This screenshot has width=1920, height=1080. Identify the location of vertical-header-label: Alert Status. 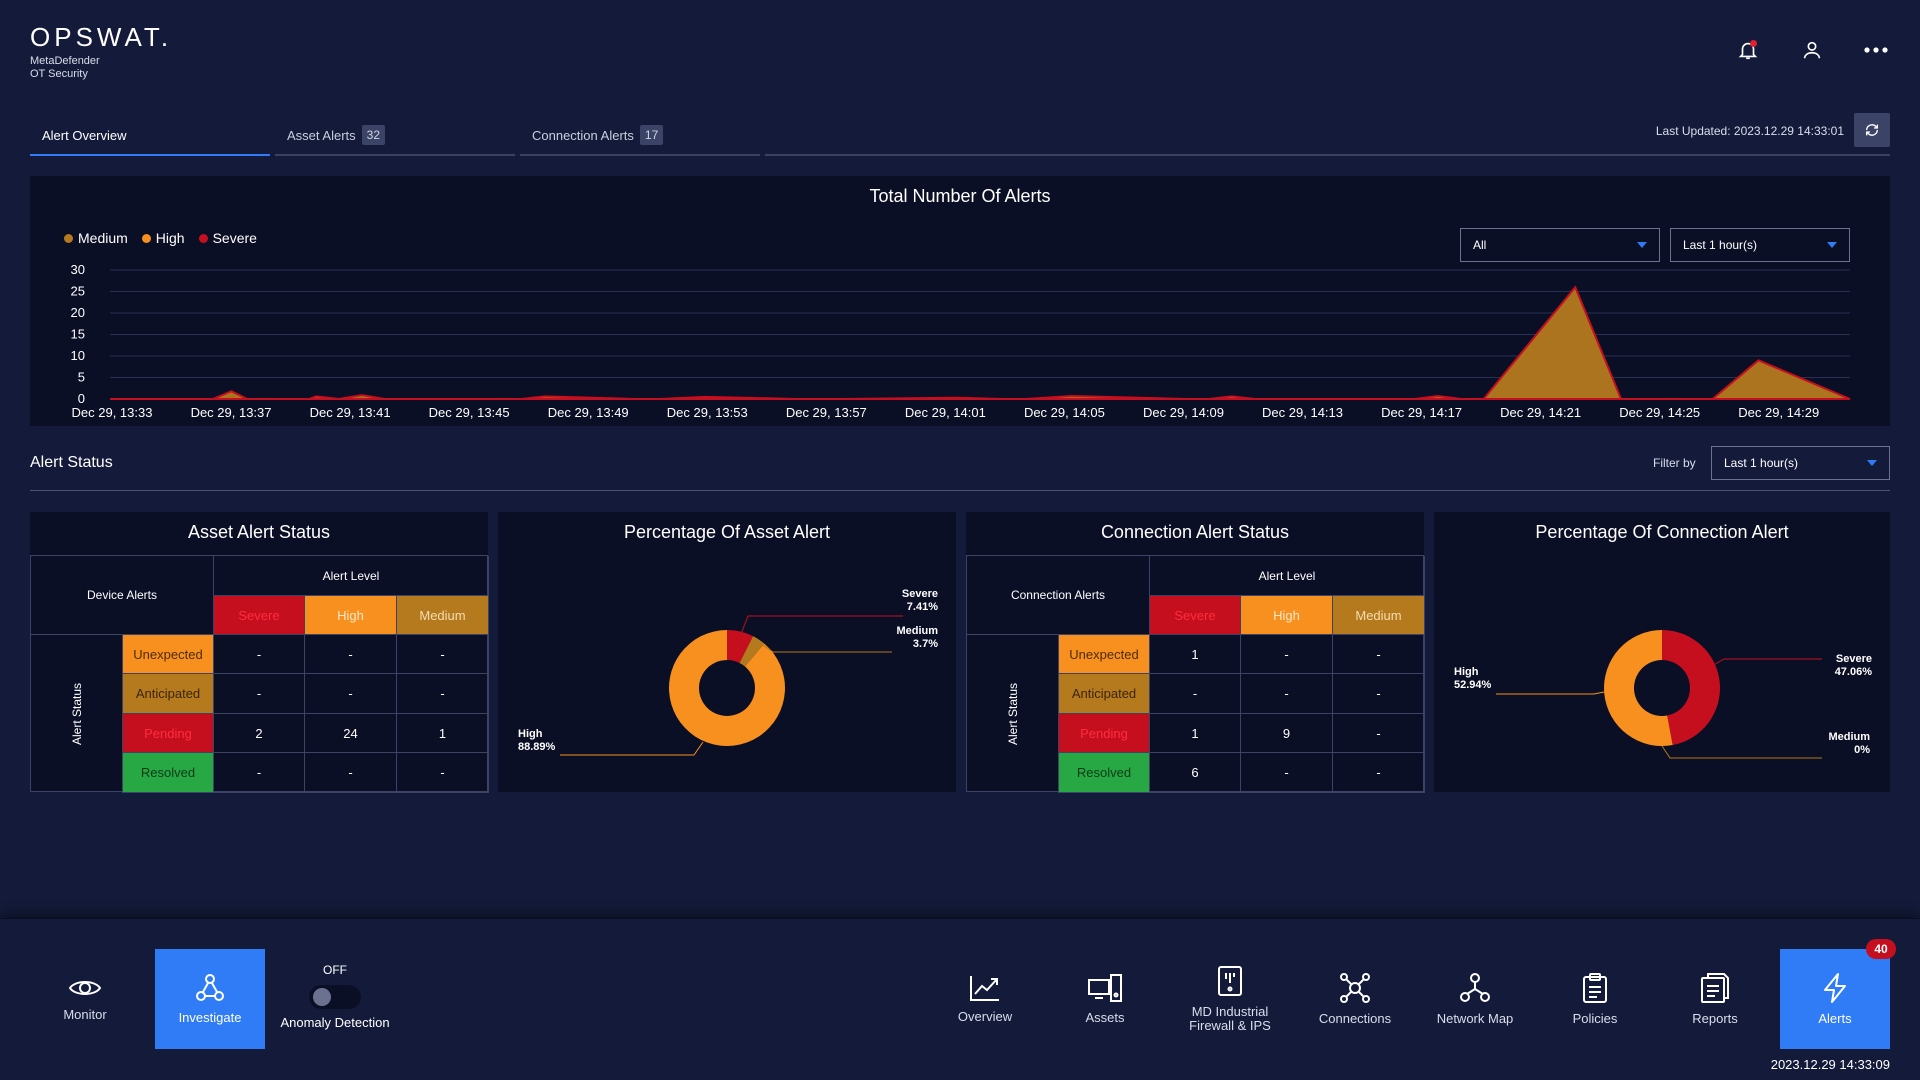
(77, 714).